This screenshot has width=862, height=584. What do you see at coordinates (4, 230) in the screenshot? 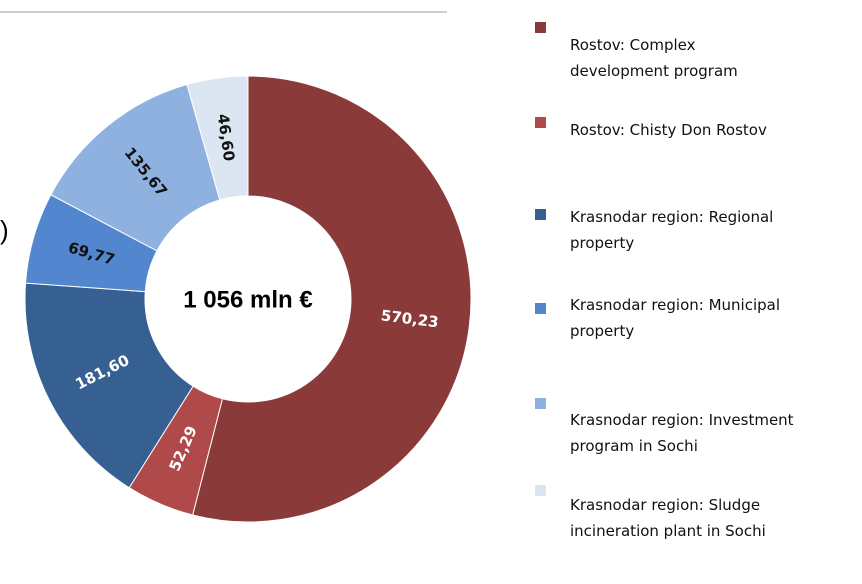
I see `cut-text: )` at bounding box center [4, 230].